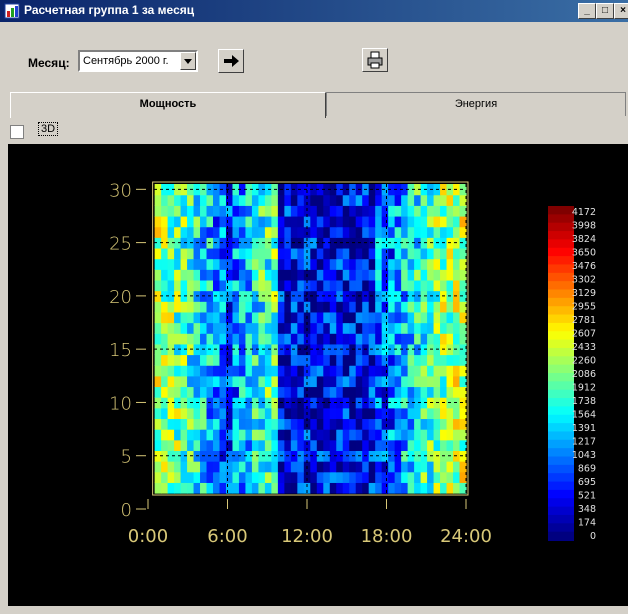  I want to click on colorbar-label: 521, so click(587, 496).